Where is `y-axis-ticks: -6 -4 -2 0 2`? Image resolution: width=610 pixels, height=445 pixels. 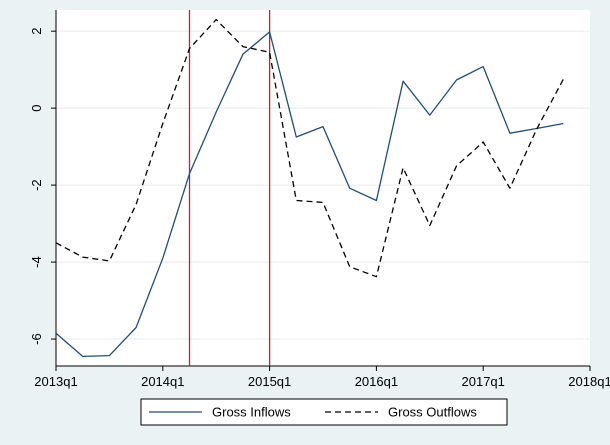
y-axis-ticks: -6 -4 -2 0 2 is located at coordinates (42, 186).